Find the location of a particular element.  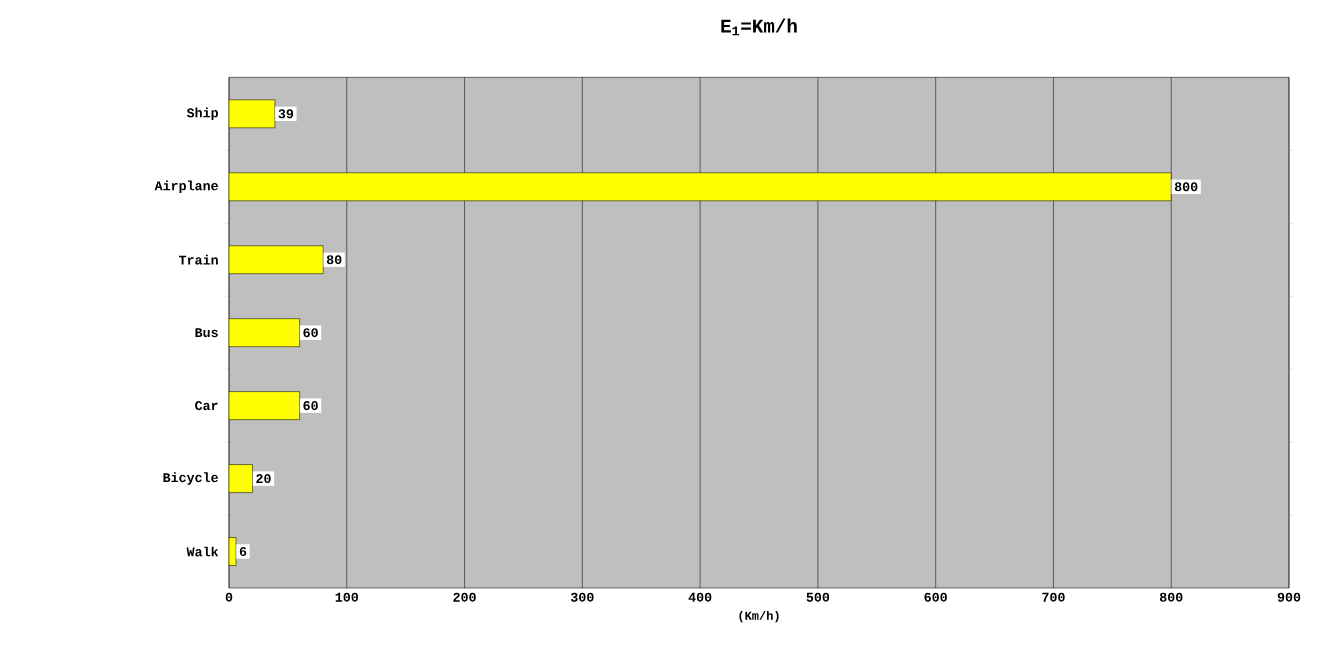

x-tick-label: 400 is located at coordinates (700, 597).